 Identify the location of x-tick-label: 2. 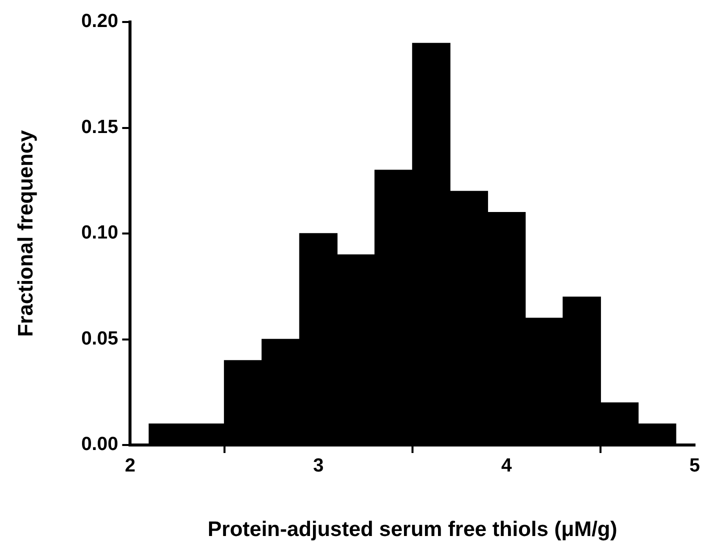
(130, 466).